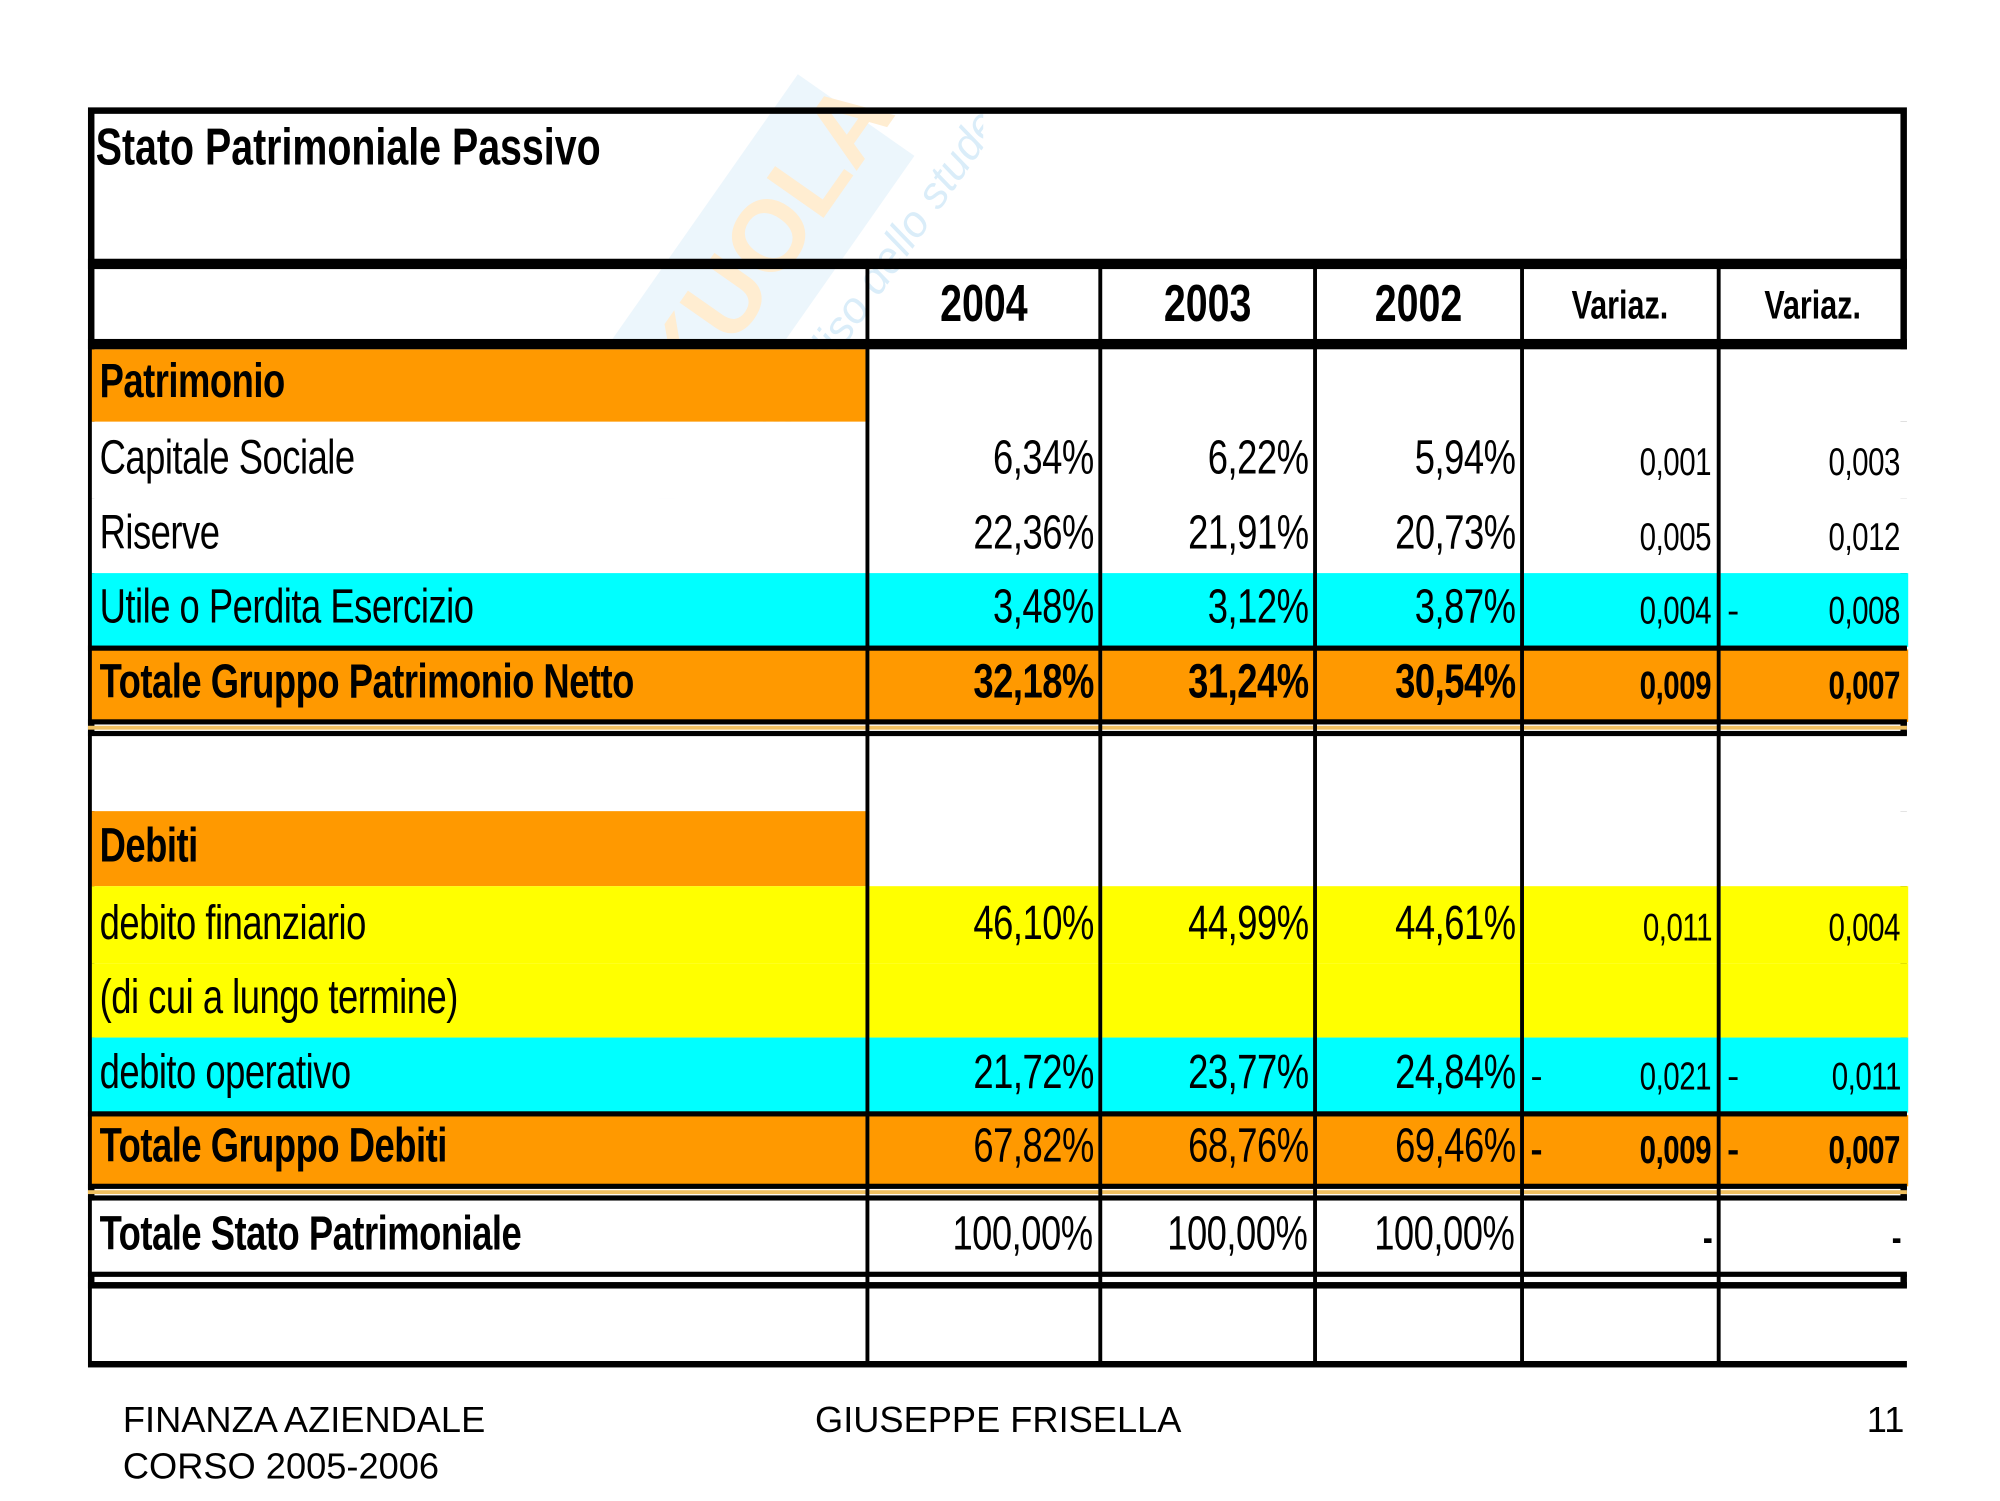 The width and height of the screenshot is (2000, 1501). I want to click on value-cell: 0,008 -, so click(1814, 610).